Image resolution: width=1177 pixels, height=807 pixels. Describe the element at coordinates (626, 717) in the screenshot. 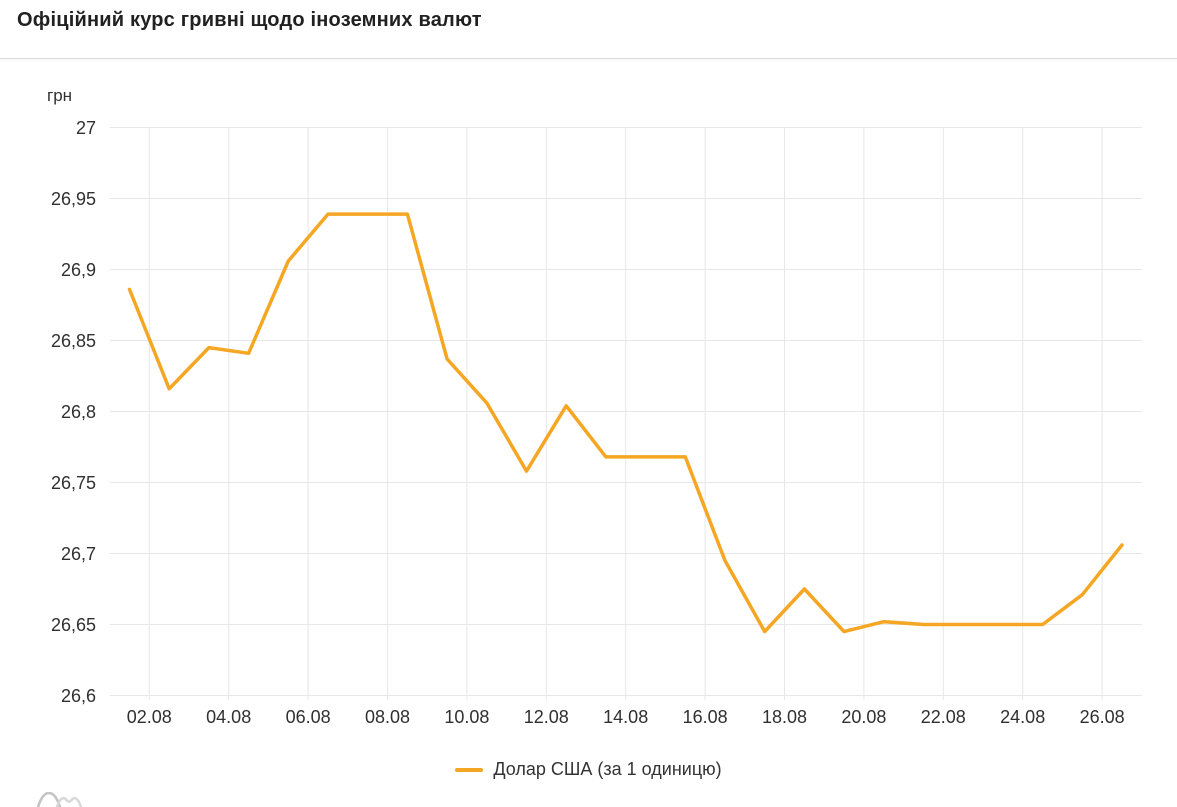

I see `x-axis-label: 14.08` at that location.